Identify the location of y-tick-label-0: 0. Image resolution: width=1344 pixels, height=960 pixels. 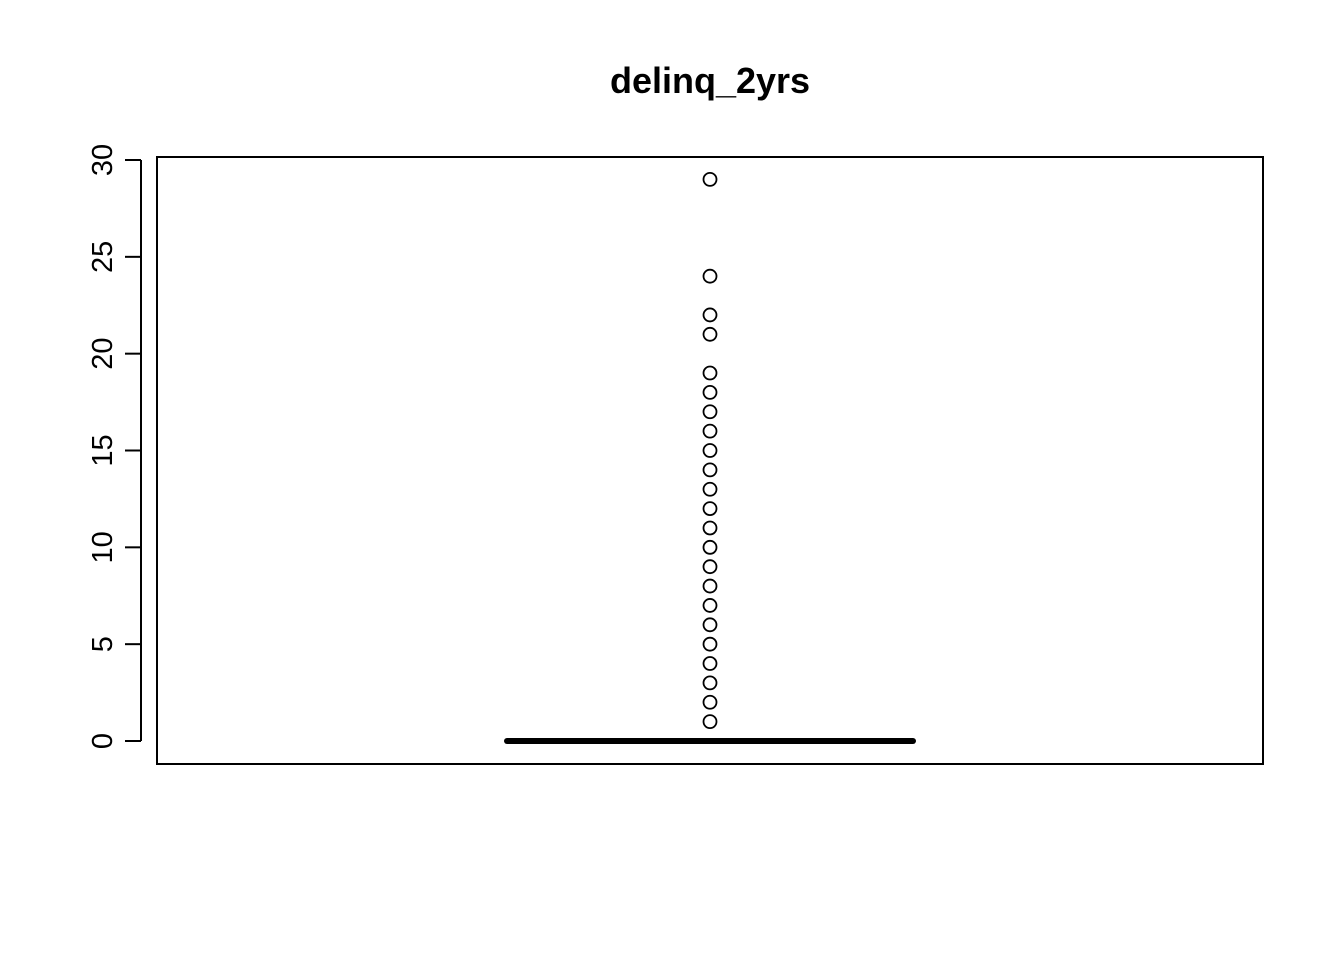
(103, 741).